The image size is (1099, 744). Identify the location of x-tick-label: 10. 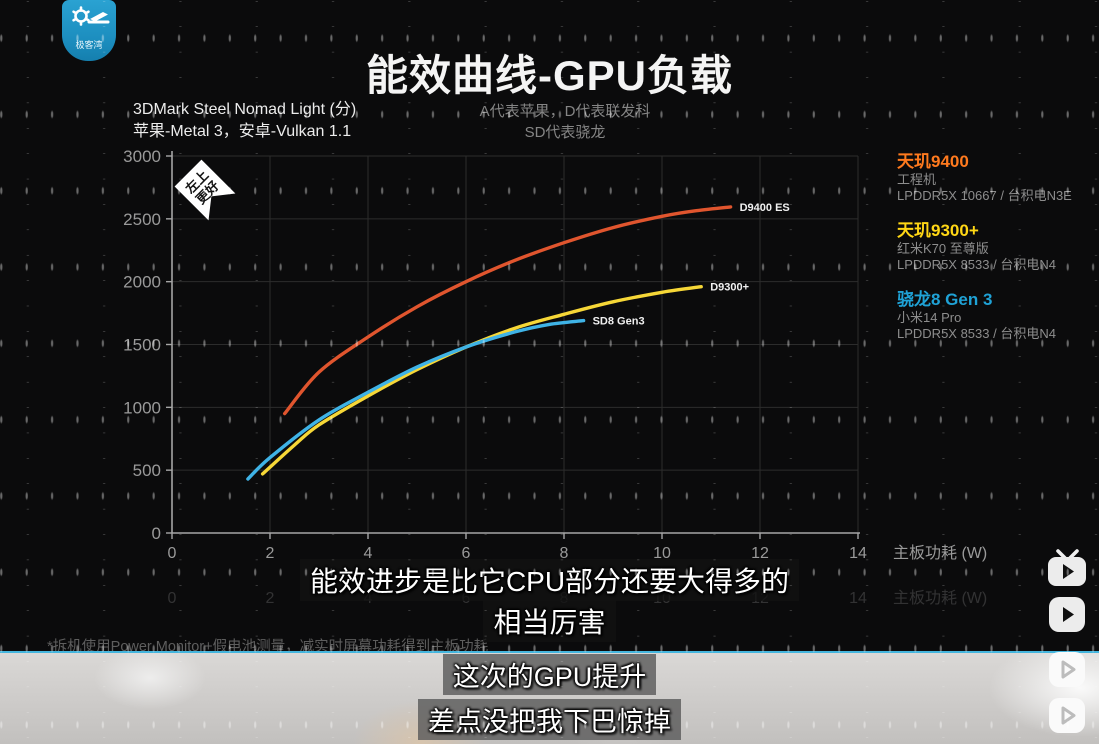
(662, 553).